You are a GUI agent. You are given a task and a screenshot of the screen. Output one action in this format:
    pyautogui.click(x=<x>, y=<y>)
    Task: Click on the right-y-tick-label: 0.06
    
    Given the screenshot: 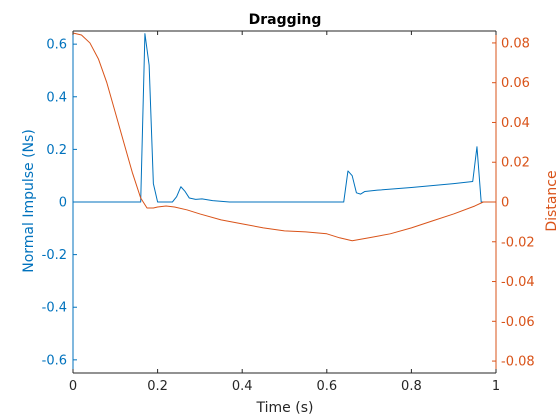 What is the action you would take?
    pyautogui.click(x=515, y=83)
    